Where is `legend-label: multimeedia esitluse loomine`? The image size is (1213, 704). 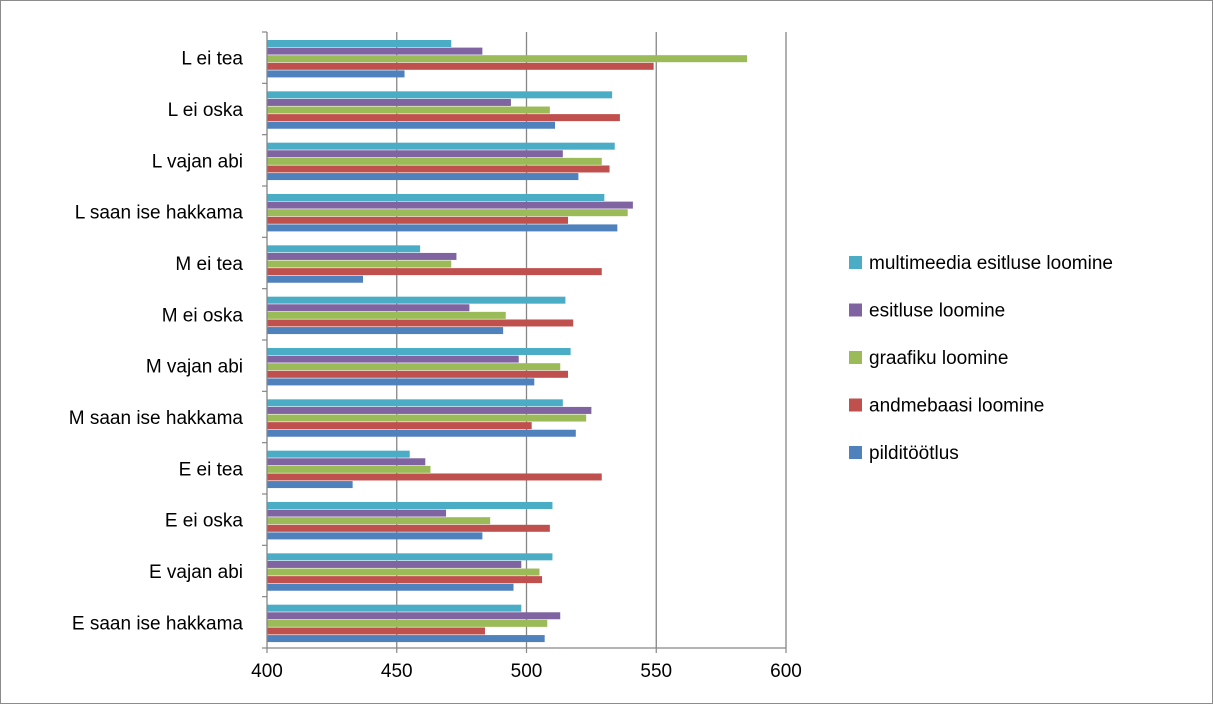 legend-label: multimeedia esitluse loomine is located at coordinates (991, 263).